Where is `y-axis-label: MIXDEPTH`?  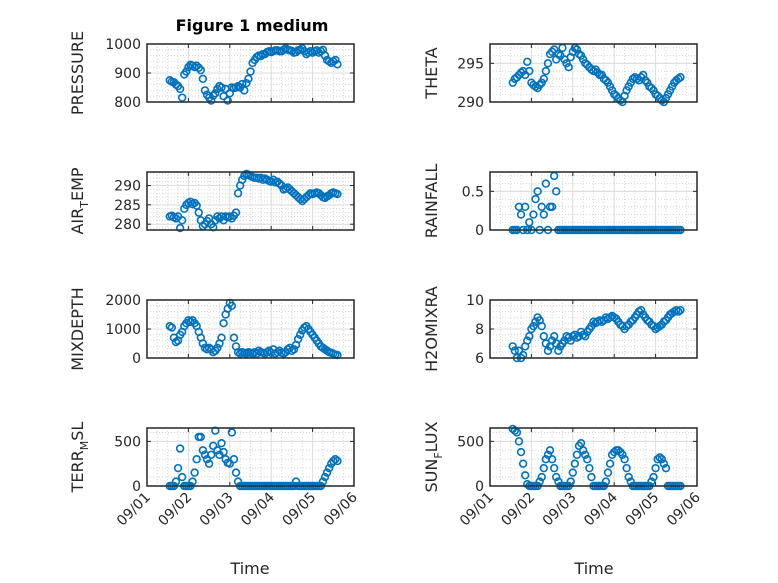 y-axis-label: MIXDEPTH is located at coordinates (77, 328).